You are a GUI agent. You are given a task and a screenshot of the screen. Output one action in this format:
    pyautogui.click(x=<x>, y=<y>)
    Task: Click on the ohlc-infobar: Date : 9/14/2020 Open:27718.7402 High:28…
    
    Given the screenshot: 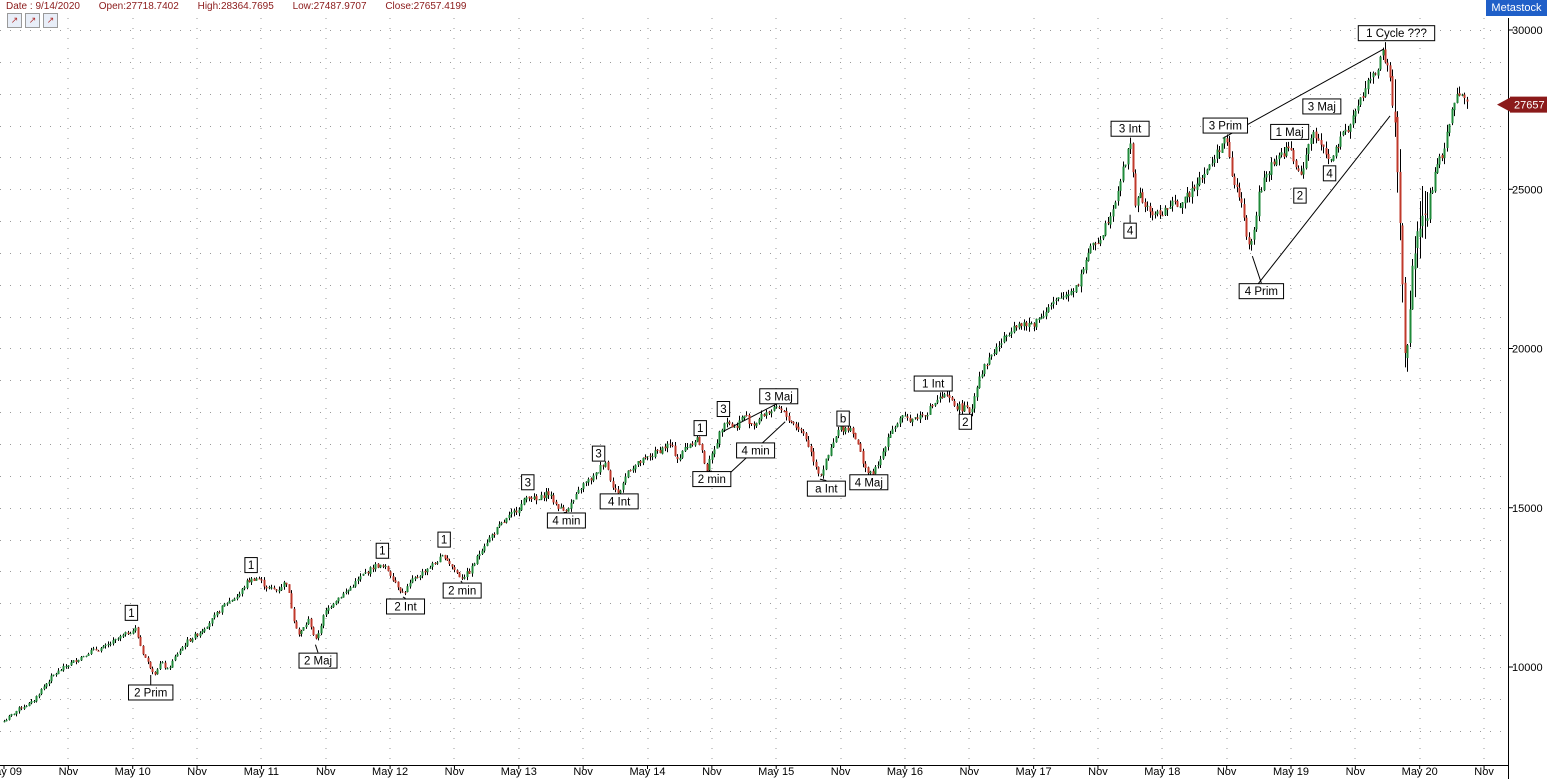 What is the action you would take?
    pyautogui.click(x=244, y=6)
    